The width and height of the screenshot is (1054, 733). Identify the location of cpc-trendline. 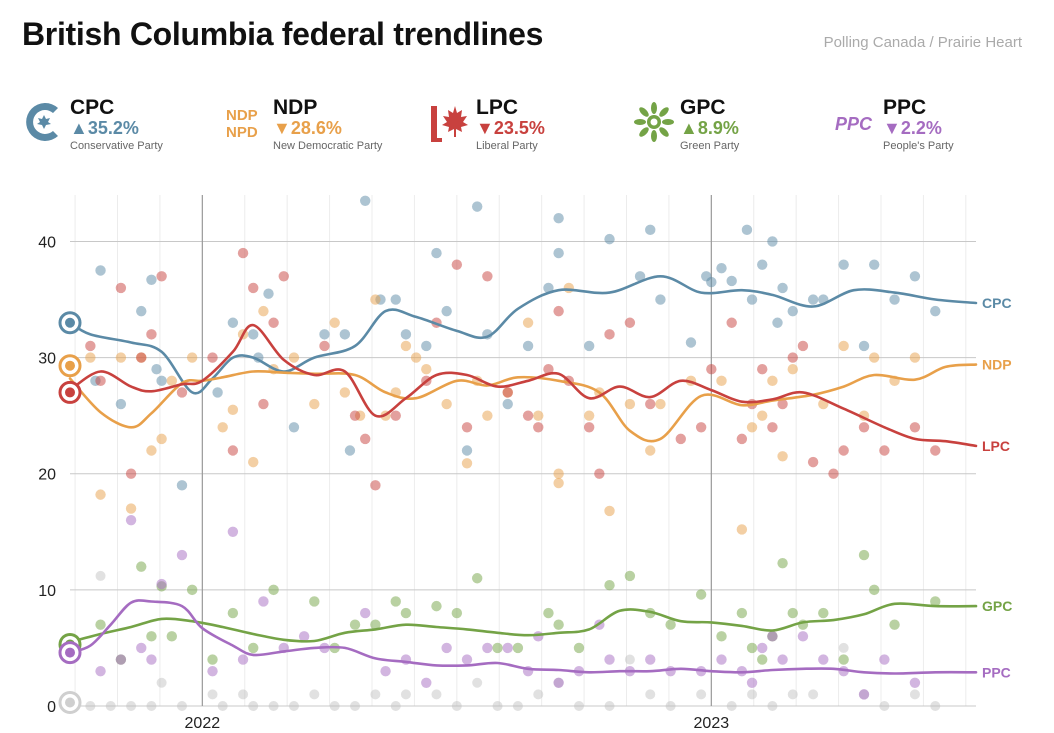
(523, 334).